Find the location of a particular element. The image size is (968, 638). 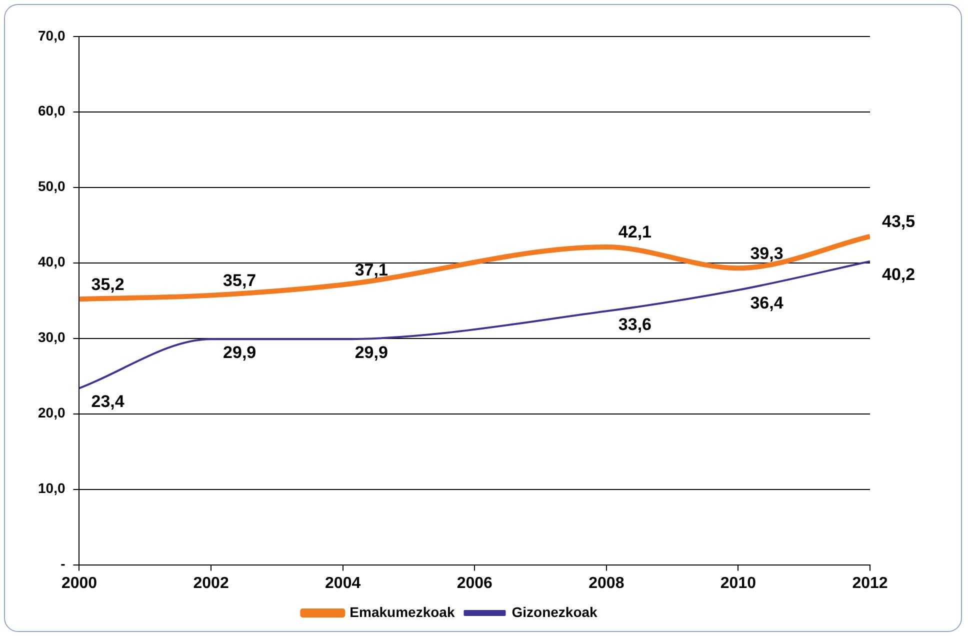

x-tick-label: 2006 is located at coordinates (474, 583).